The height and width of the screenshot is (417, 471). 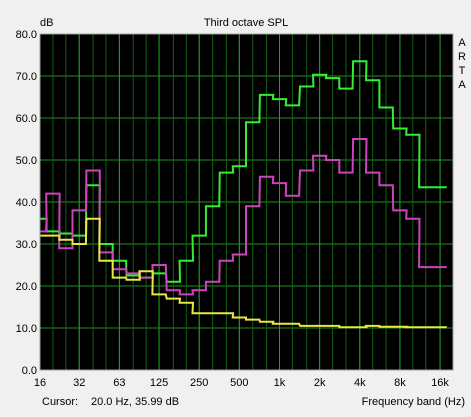 What do you see at coordinates (159, 383) in the screenshot?
I see `x-tick-label: 125` at bounding box center [159, 383].